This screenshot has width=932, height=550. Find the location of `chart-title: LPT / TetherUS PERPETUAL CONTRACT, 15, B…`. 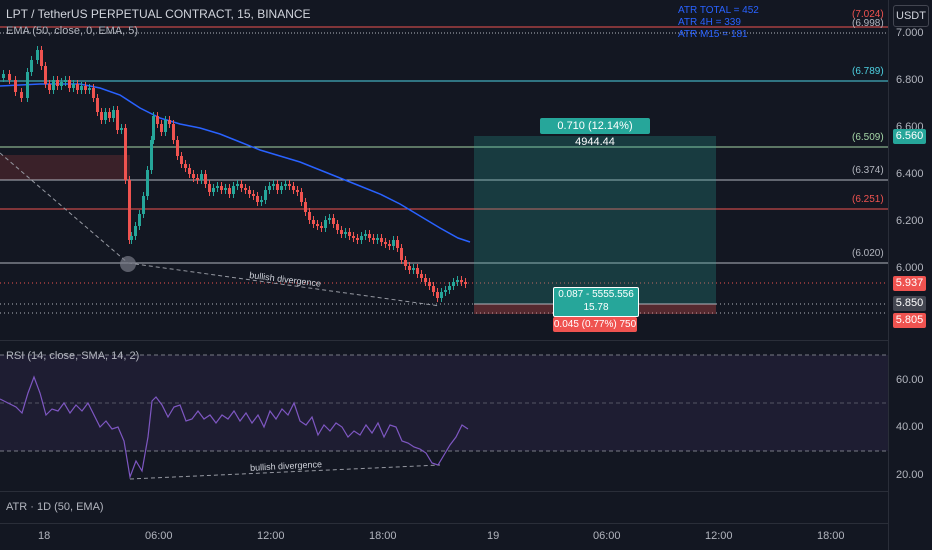

chart-title: LPT / TetherUS PERPETUAL CONTRACT, 15, B… is located at coordinates (158, 14).